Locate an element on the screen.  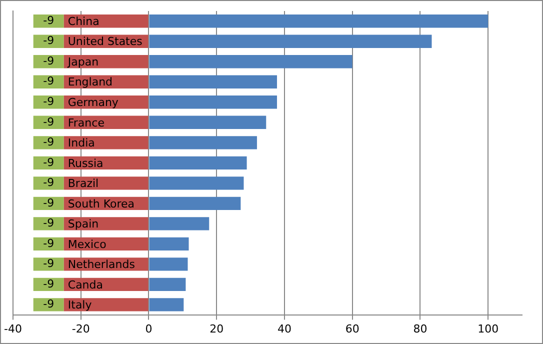
y-tick-label: China is located at coordinates (84, 21).